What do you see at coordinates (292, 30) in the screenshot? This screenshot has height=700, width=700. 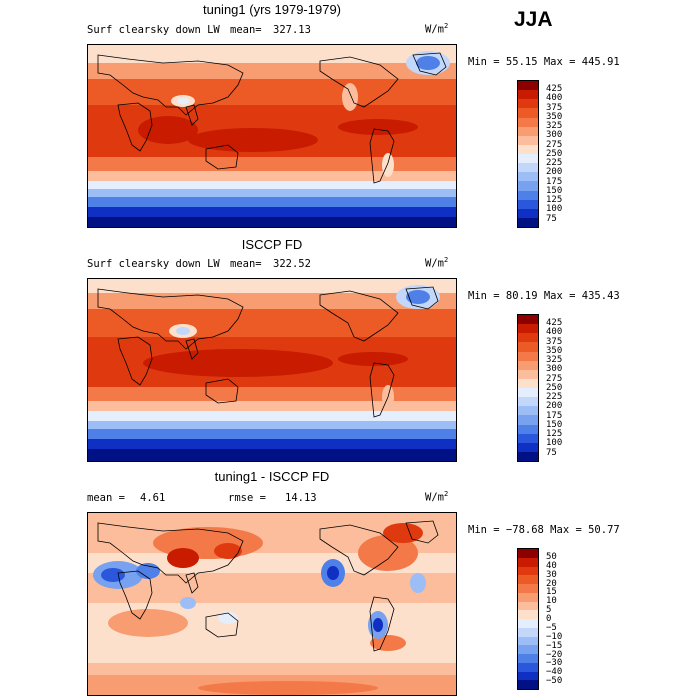 I see `panel1-mean-value: 327.13` at bounding box center [292, 30].